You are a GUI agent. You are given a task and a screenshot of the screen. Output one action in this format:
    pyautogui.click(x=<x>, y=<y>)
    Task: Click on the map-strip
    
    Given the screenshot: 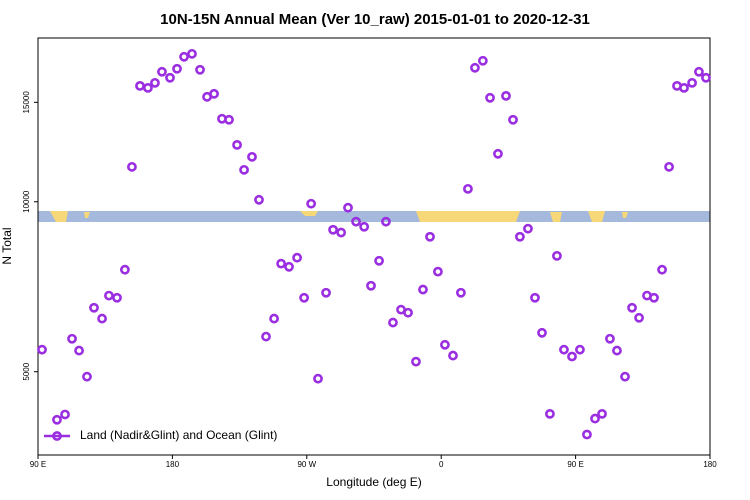 What is the action you would take?
    pyautogui.click(x=374, y=216)
    